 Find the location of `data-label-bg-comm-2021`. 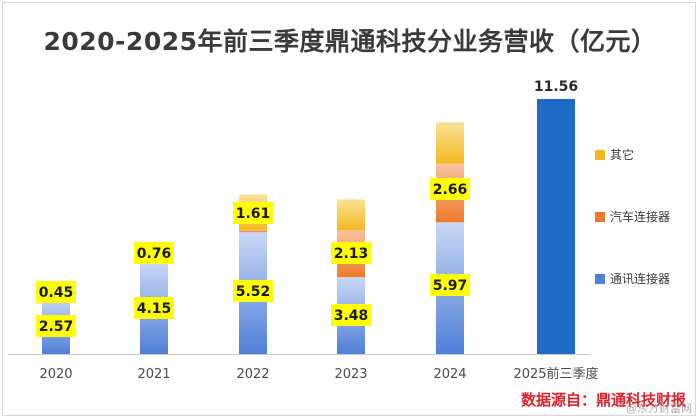

data-label-bg-comm-2021 is located at coordinates (154, 308).